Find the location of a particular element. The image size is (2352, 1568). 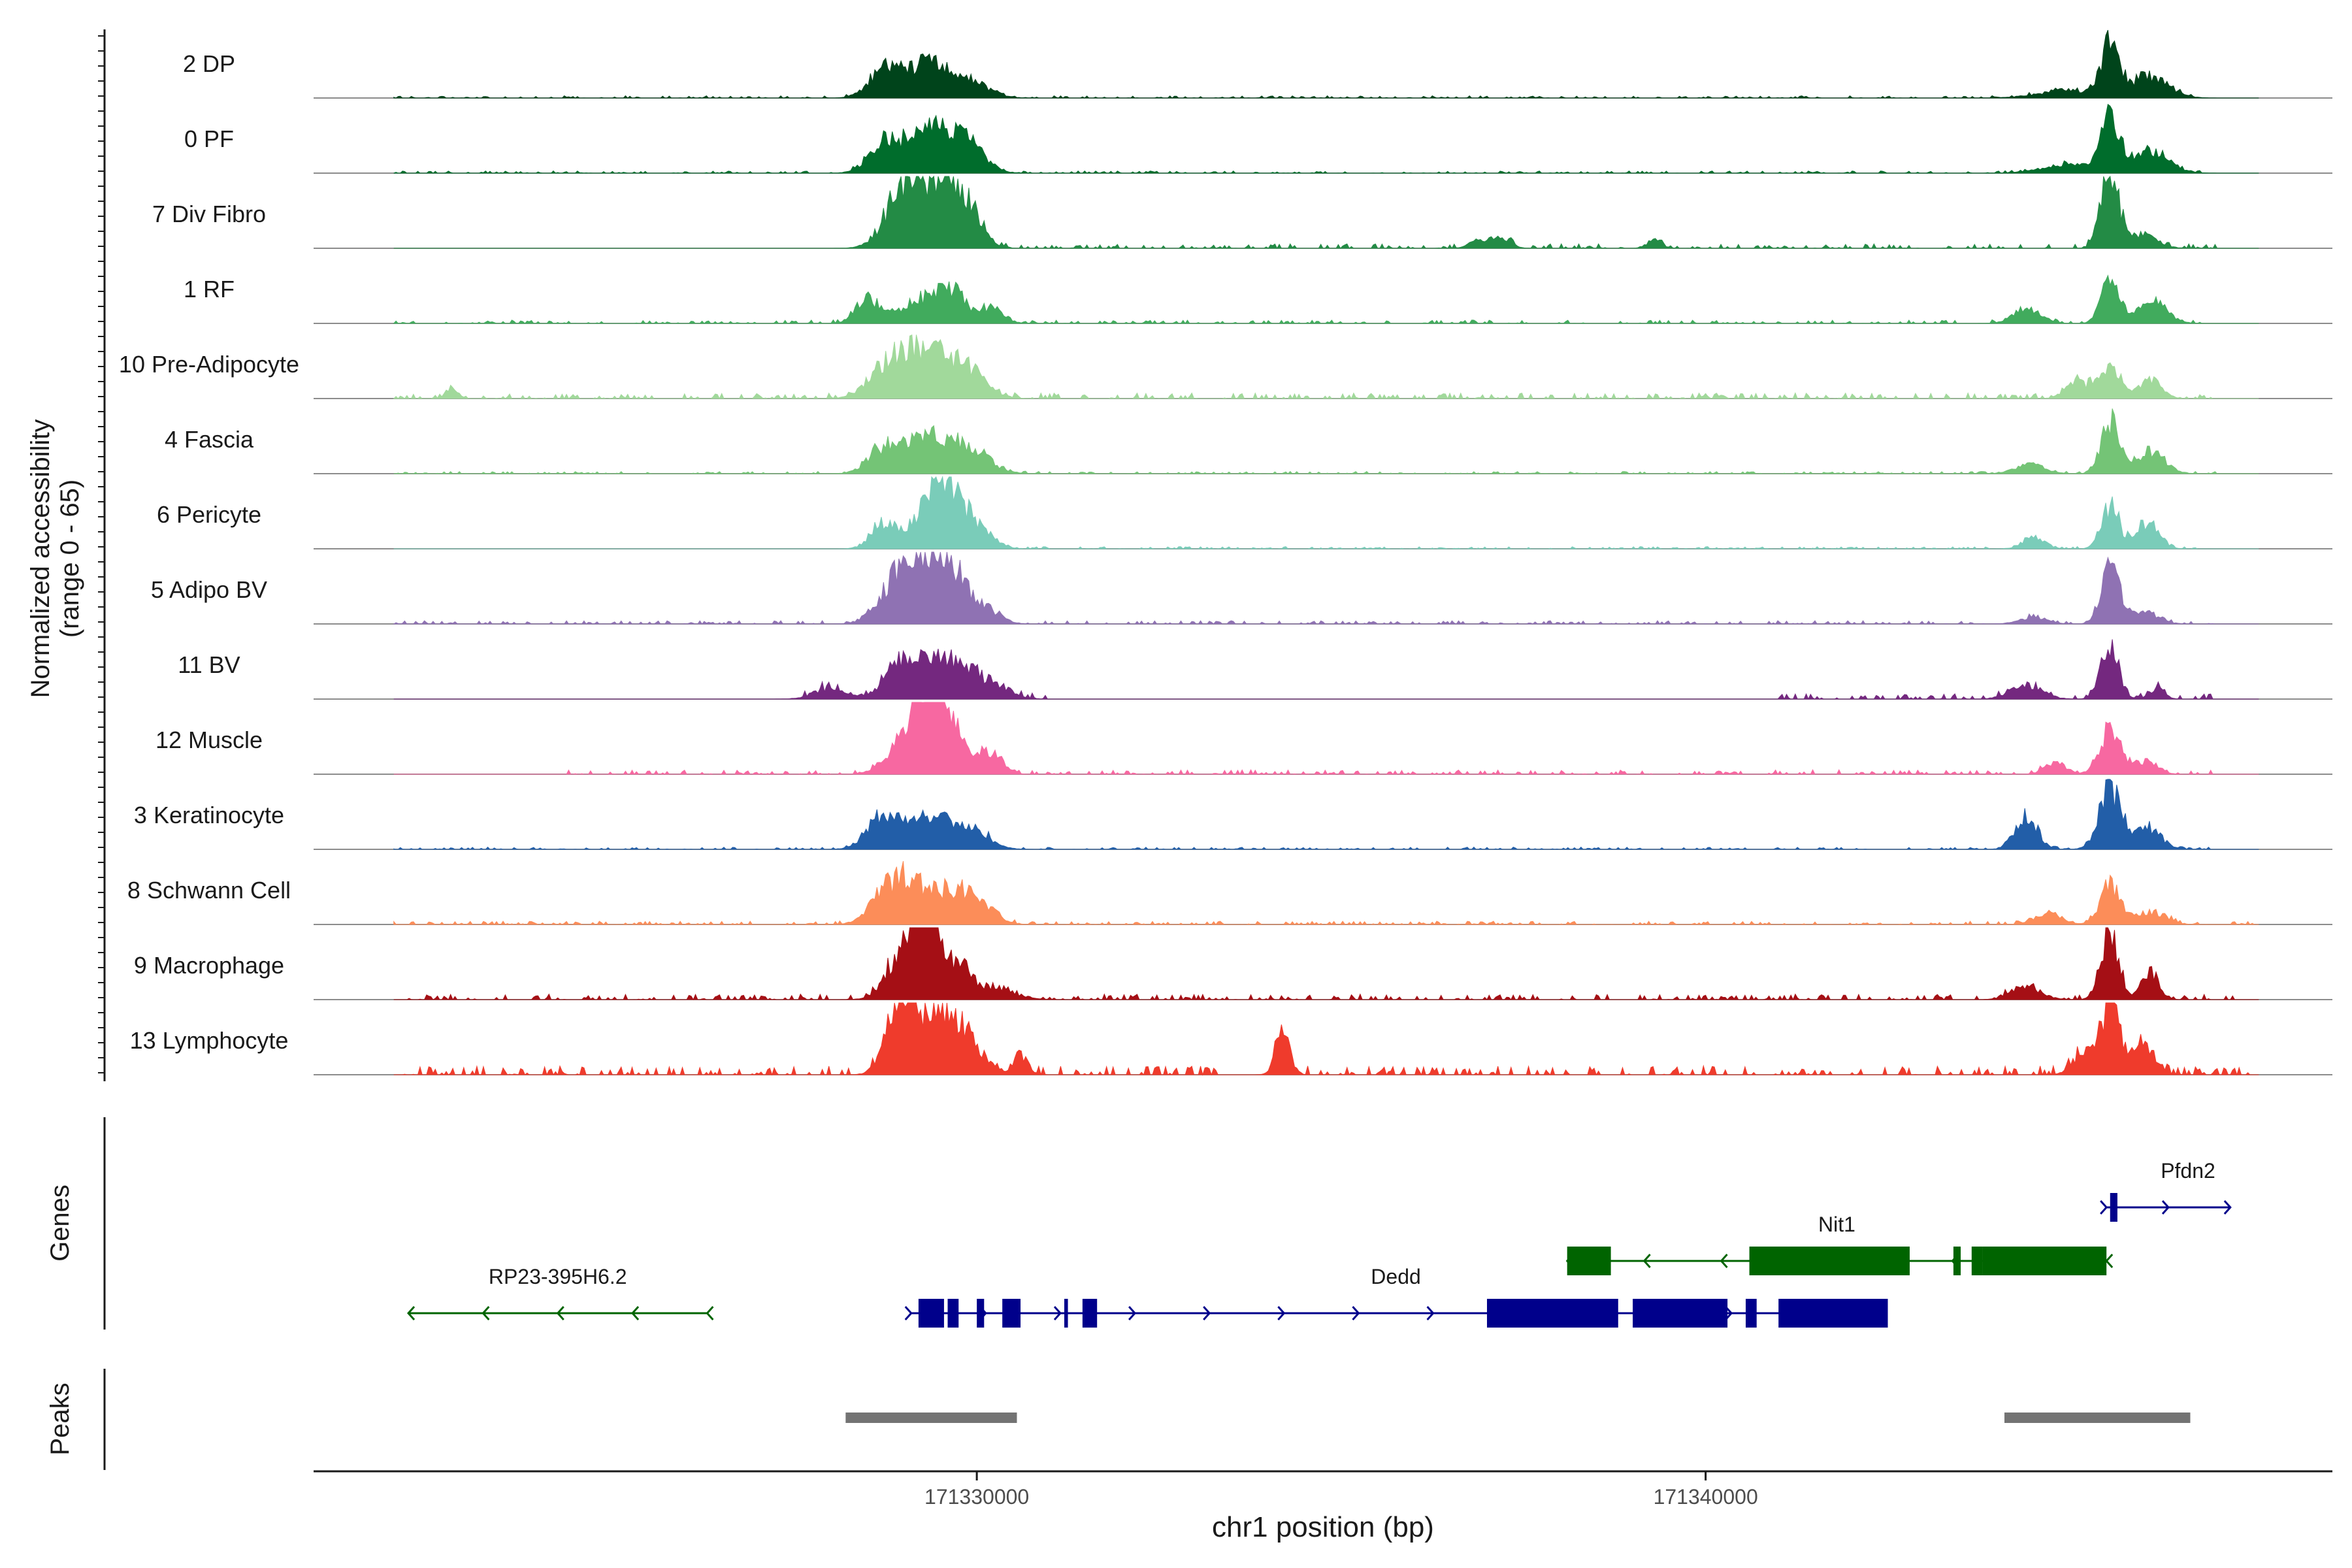

track-label: 1 RF is located at coordinates (209, 289).